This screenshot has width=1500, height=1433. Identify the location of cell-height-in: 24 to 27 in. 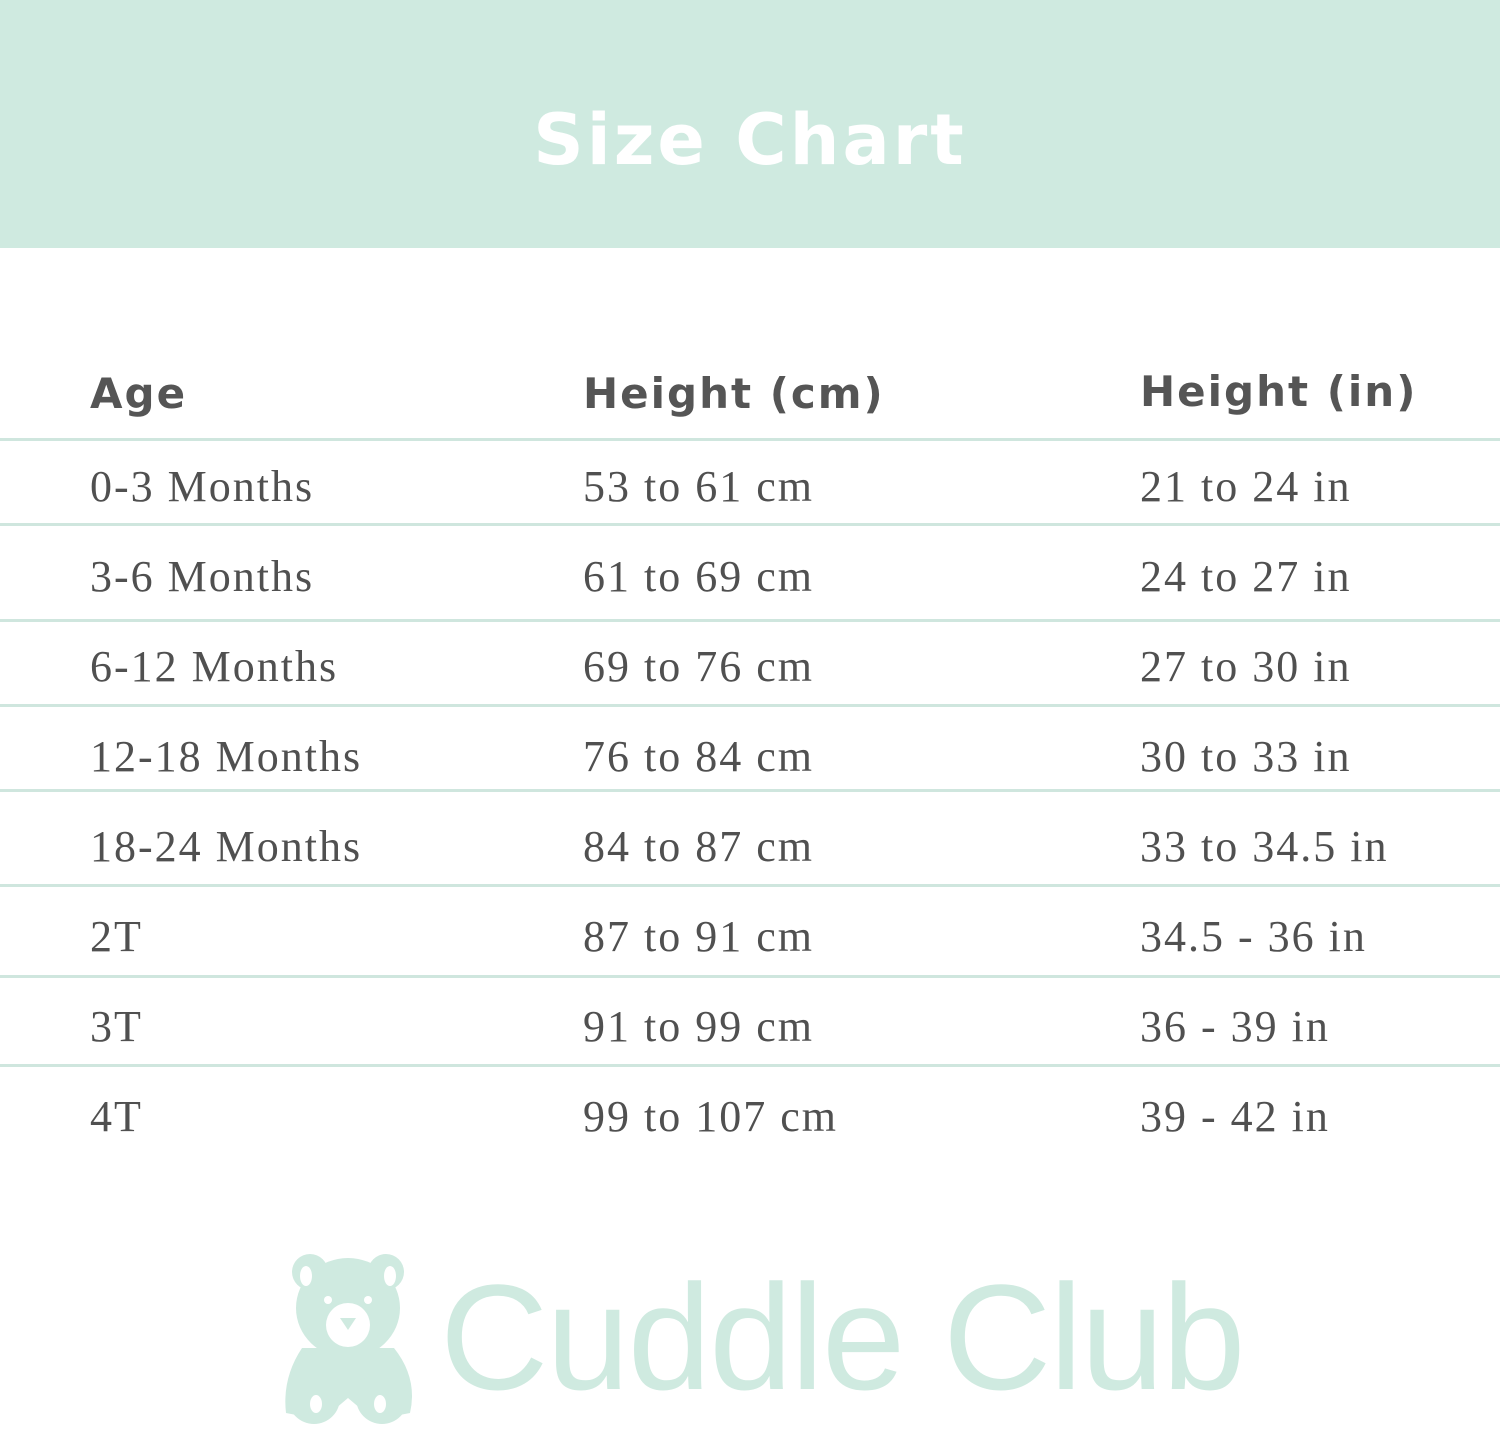
(1246, 576).